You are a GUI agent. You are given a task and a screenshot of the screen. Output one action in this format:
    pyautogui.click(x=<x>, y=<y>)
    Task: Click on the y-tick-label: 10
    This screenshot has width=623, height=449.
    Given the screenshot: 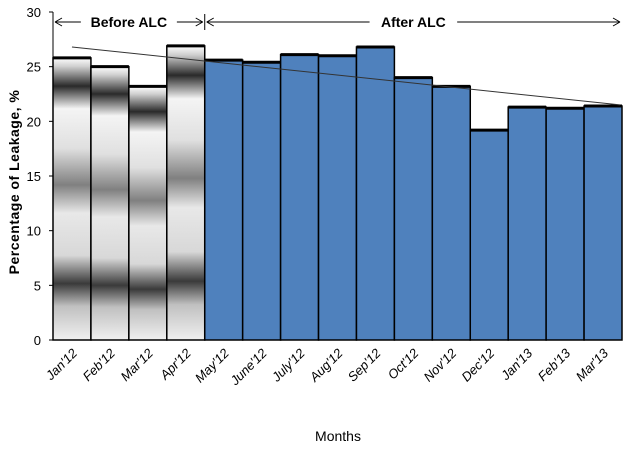 What is the action you would take?
    pyautogui.click(x=34, y=231)
    